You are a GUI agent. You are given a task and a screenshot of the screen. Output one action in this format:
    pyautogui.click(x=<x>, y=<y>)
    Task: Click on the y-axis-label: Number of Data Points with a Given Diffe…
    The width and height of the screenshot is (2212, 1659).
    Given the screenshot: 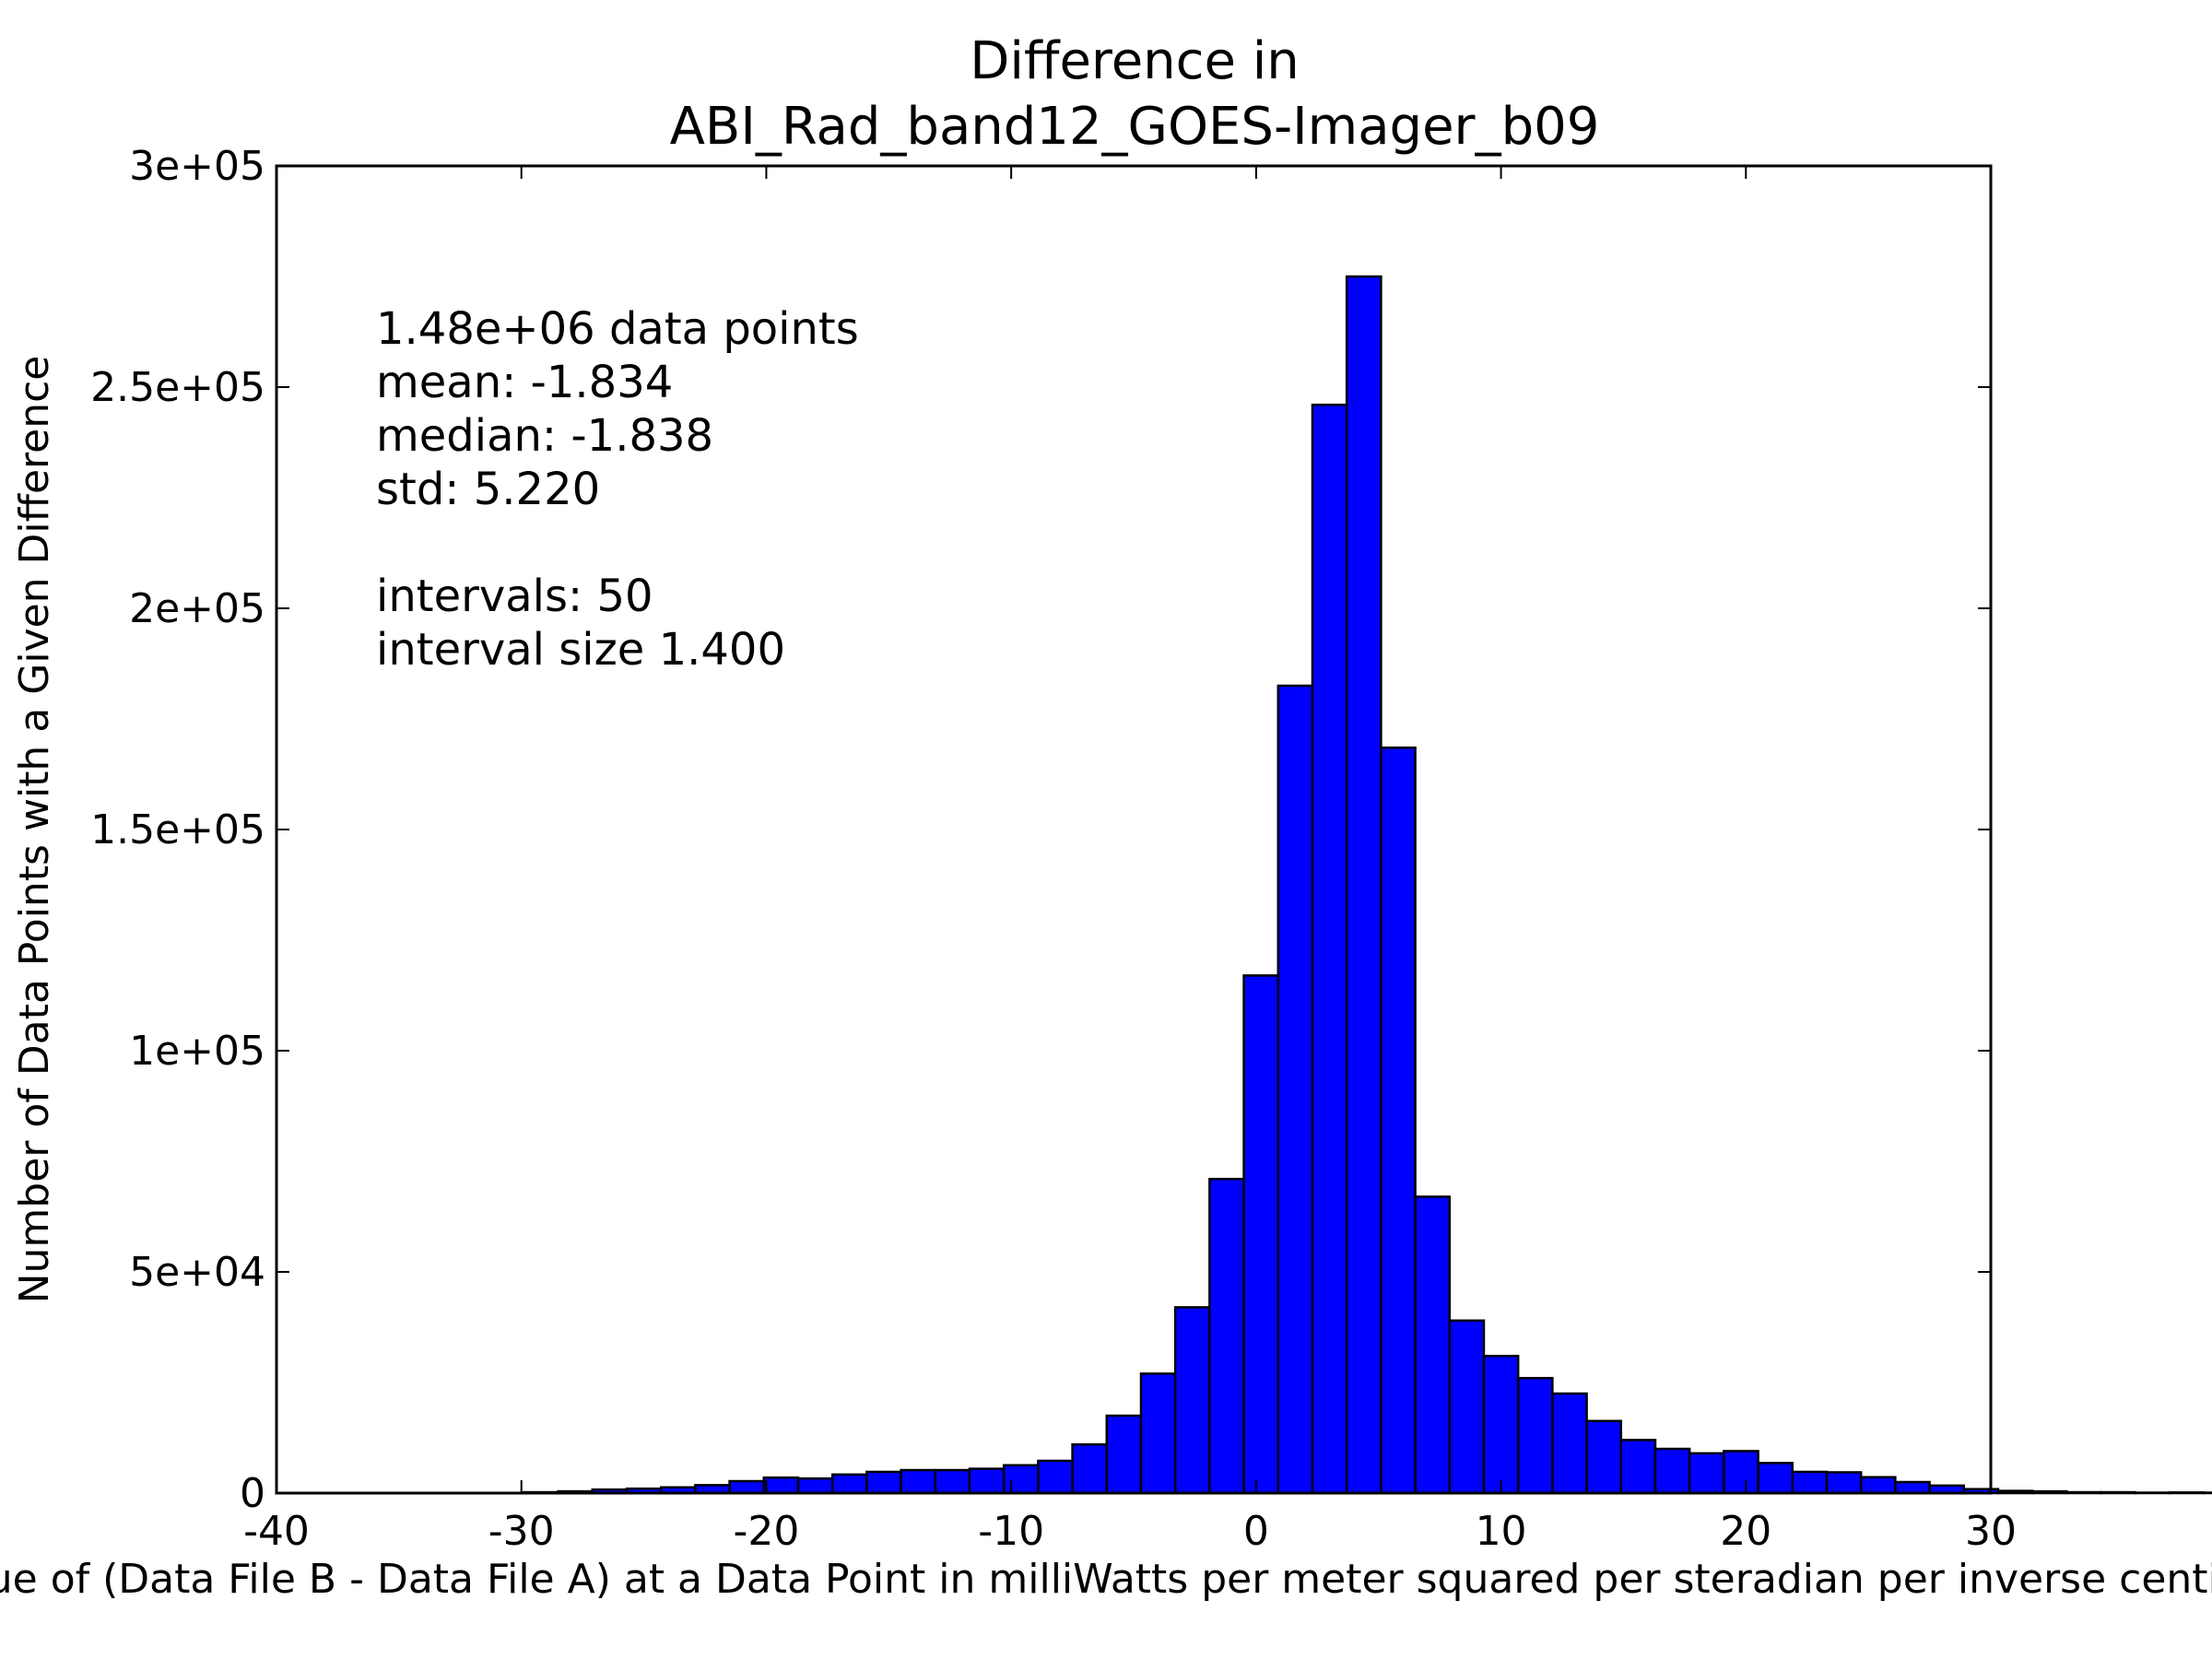 What is the action you would take?
    pyautogui.click(x=34, y=830)
    